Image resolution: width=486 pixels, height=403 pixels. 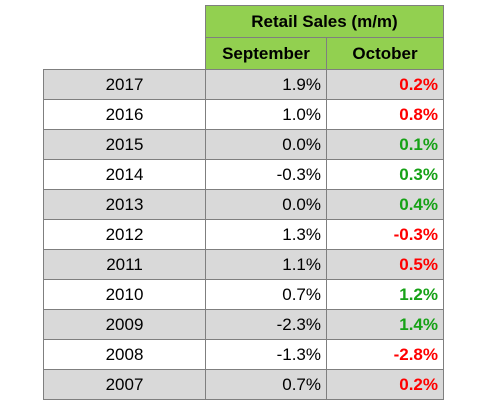 What do you see at coordinates (124, 144) in the screenshot?
I see `year-cell: 2015` at bounding box center [124, 144].